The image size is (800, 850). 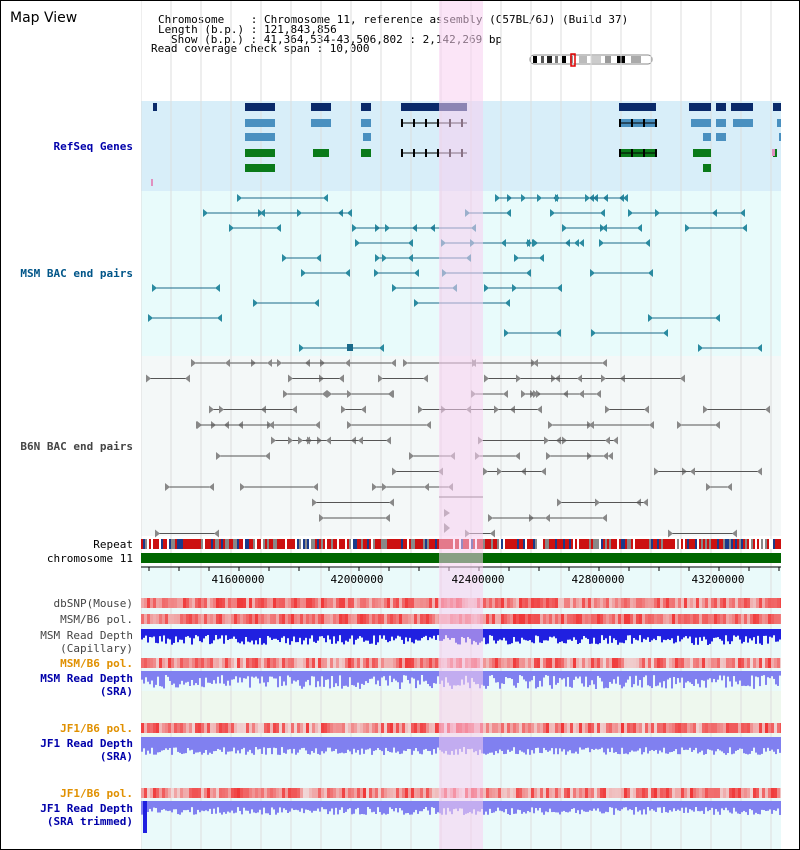 I want to click on dbsnp-label: dbSNP(Mouse), so click(x=93, y=603).